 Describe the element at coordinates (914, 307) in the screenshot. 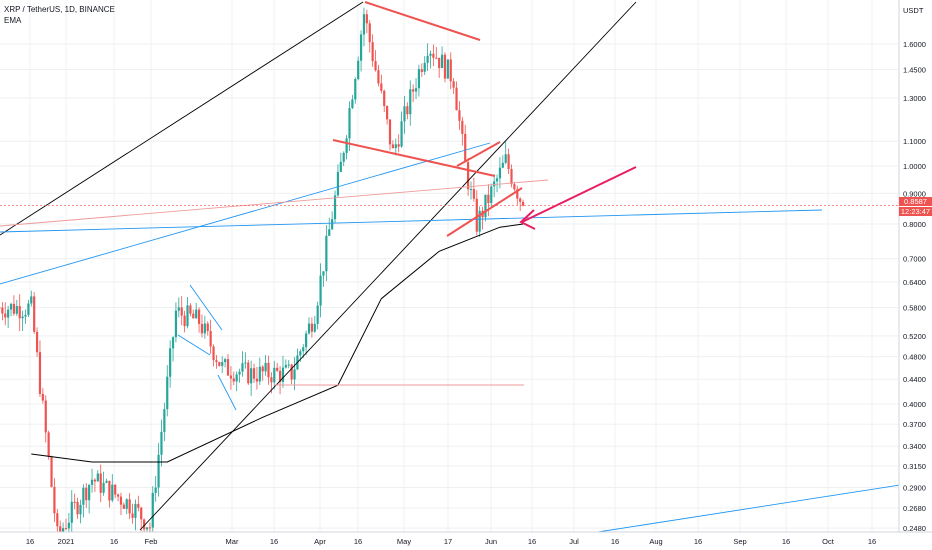

I see `y-tick-label: 0.5800` at that location.